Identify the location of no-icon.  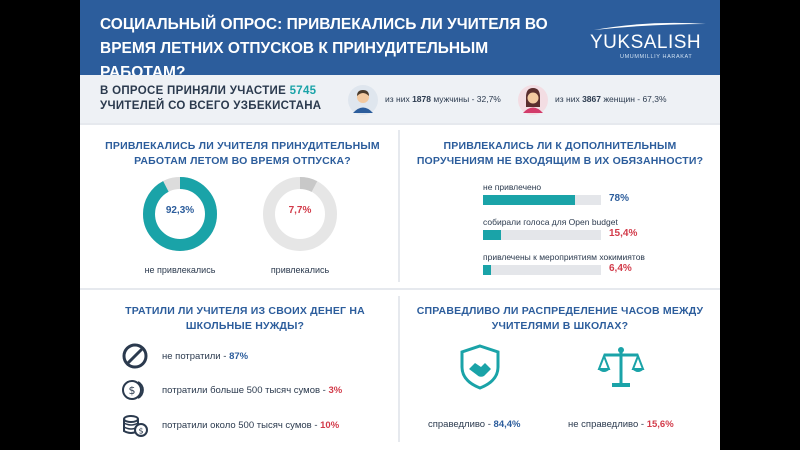
(135, 356).